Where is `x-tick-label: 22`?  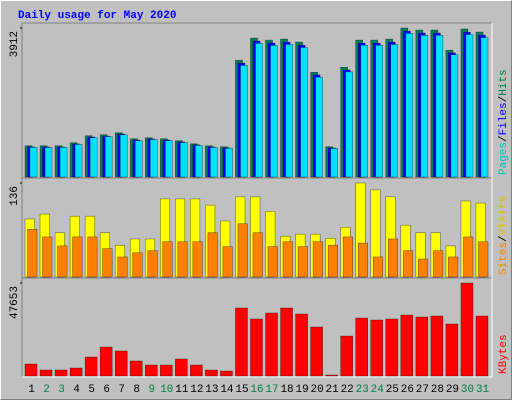 x-tick-label: 22 is located at coordinates (347, 390).